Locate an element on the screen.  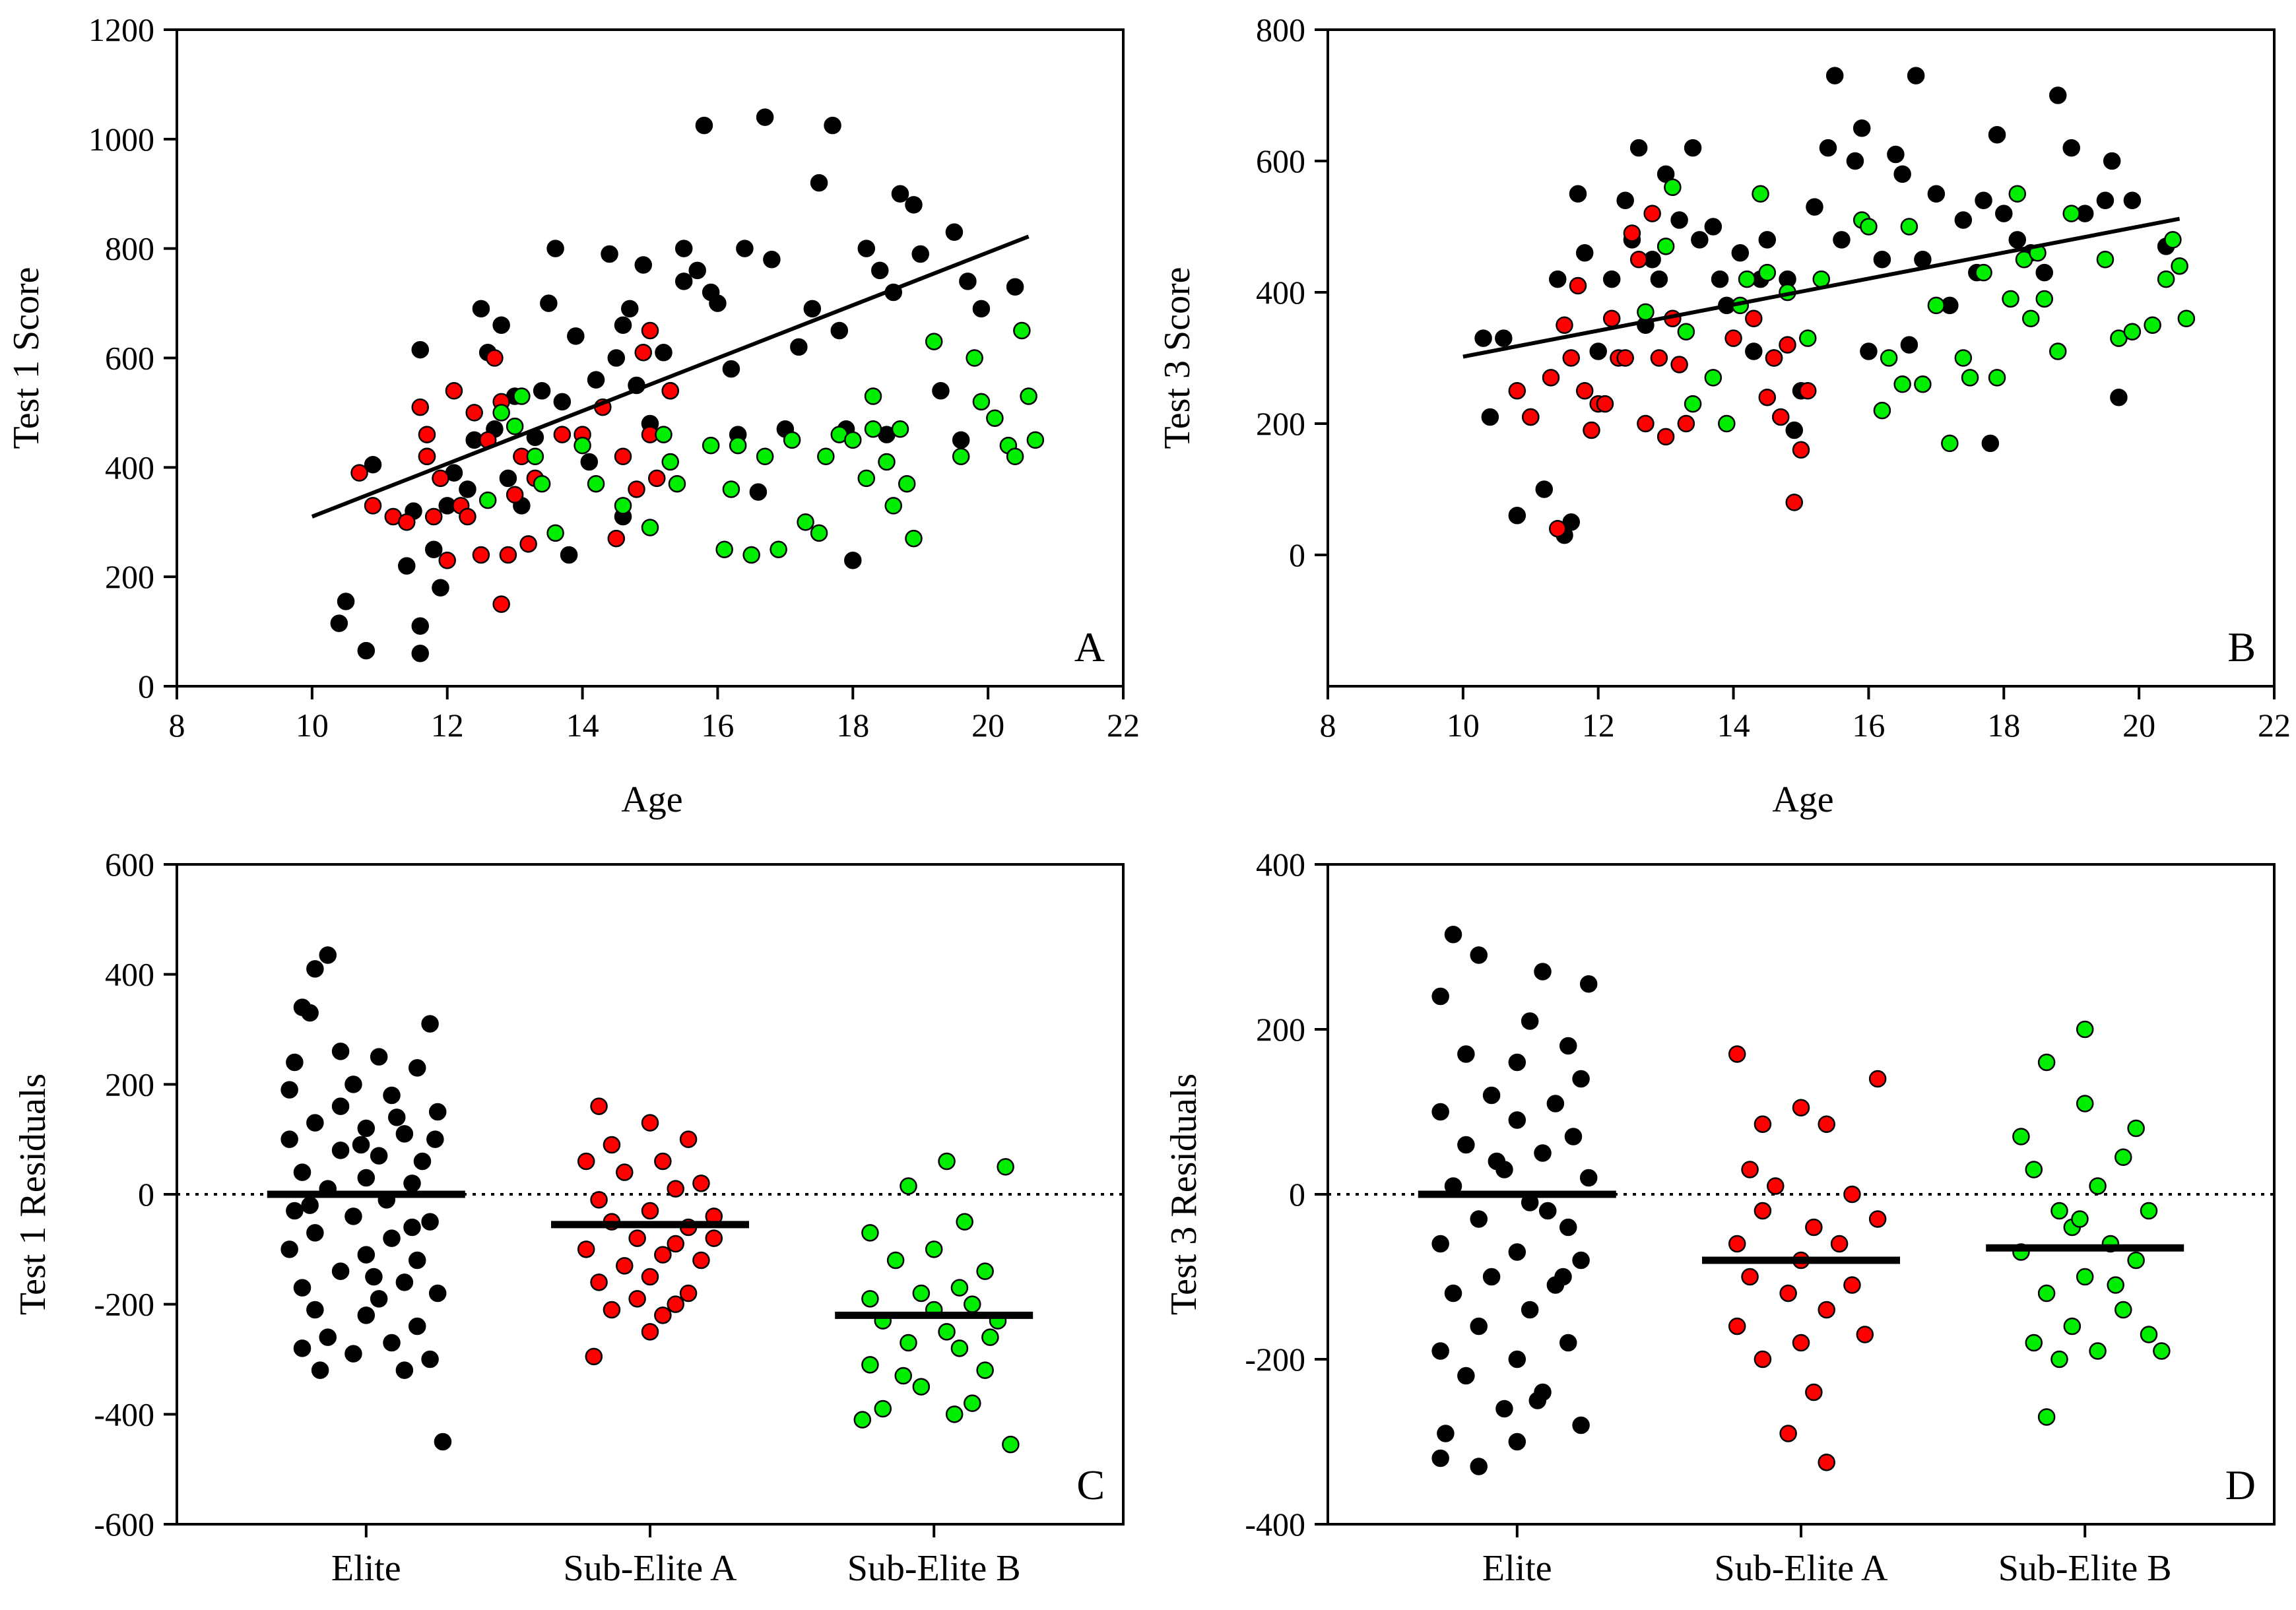
y-tick-label: -200 is located at coordinates (1275, 1359).